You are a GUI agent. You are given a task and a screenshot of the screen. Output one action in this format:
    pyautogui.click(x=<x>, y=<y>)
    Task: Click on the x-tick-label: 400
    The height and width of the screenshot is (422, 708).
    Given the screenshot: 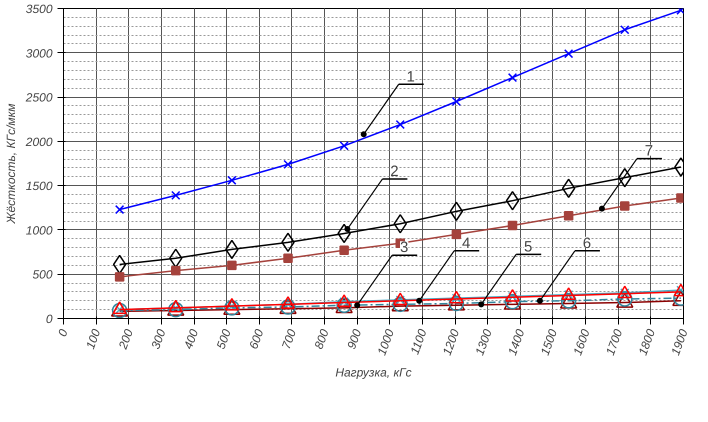 What is the action you would take?
    pyautogui.click(x=191, y=338)
    